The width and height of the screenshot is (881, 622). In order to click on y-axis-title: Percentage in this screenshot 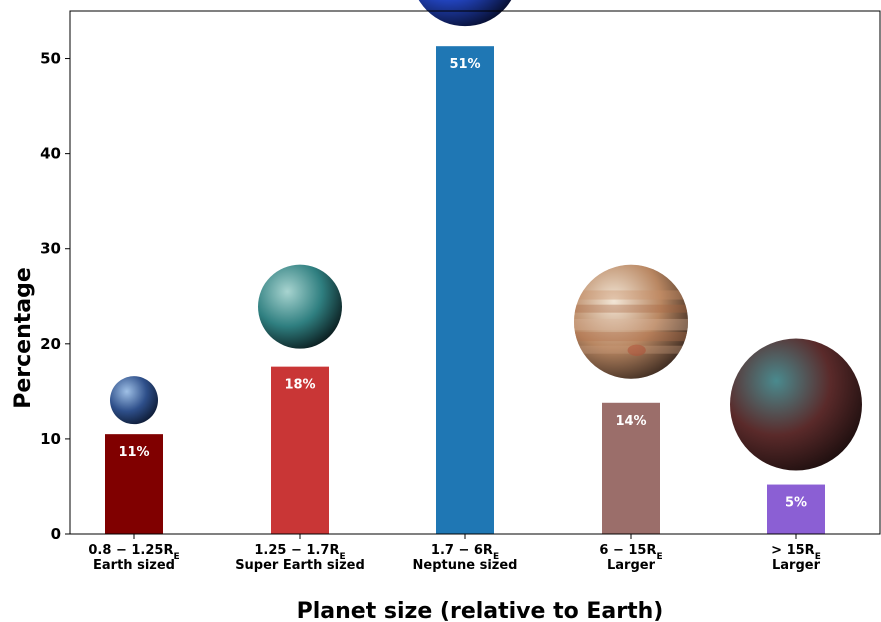, I will do `click(23, 338)`.